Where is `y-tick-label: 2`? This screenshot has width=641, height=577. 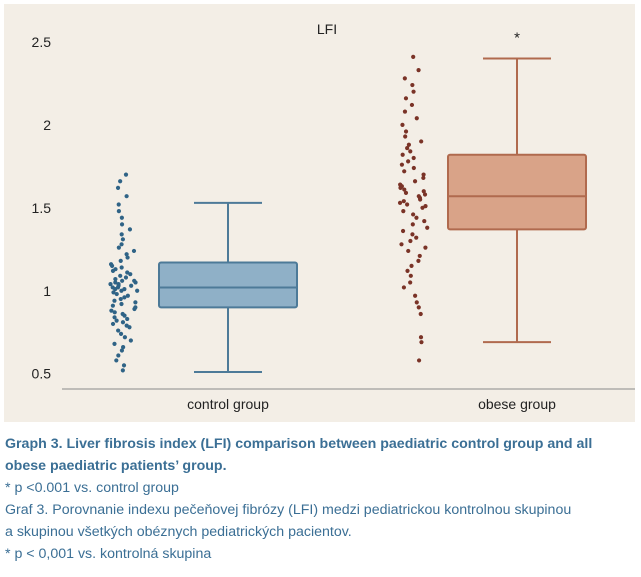
y-tick-label: 2 is located at coordinates (47, 125).